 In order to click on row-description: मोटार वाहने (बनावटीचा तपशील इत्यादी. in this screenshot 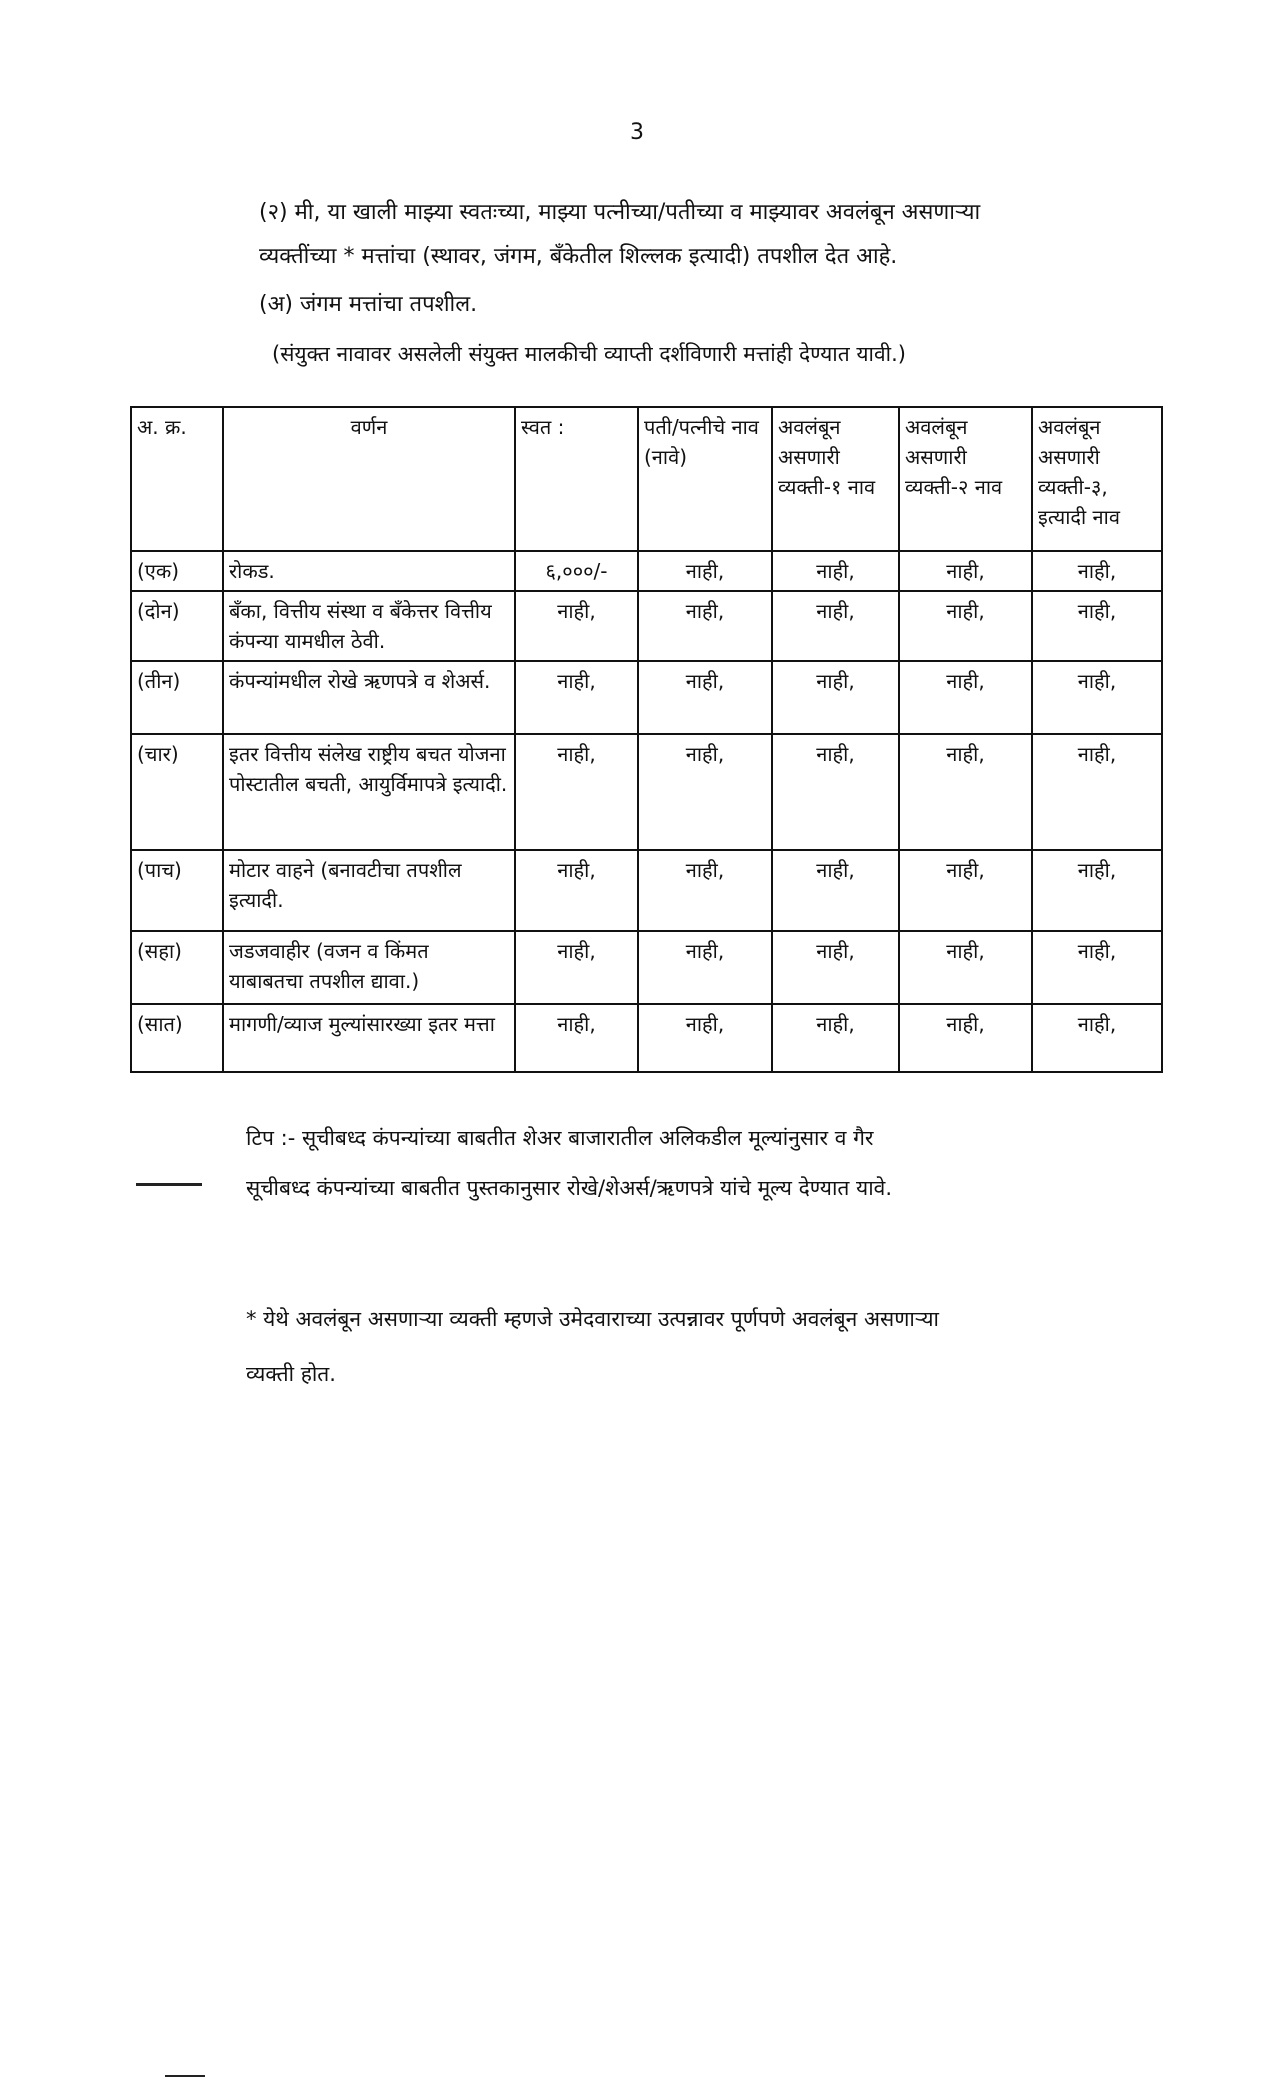, I will do `click(369, 890)`.